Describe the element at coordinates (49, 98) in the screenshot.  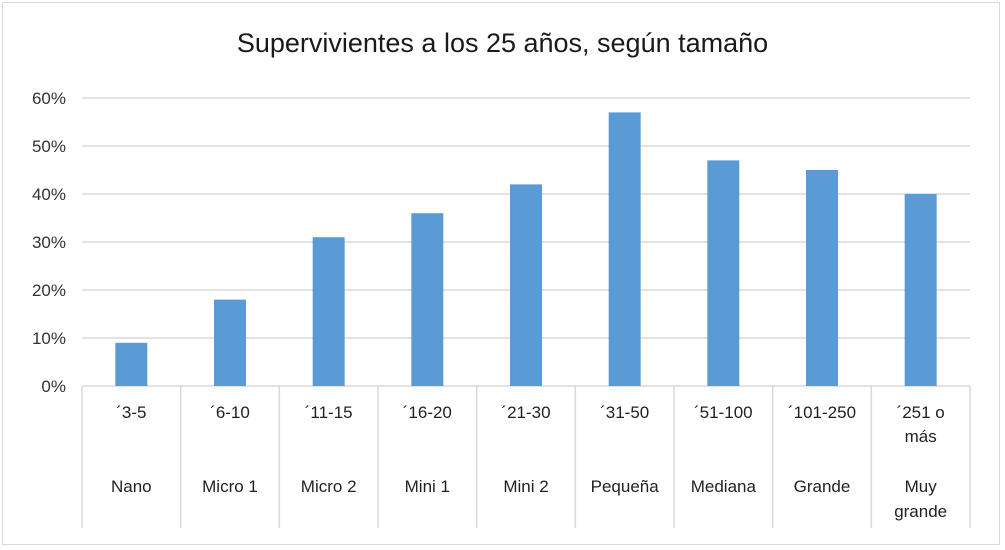
I see `y-tick-label: 60%` at that location.